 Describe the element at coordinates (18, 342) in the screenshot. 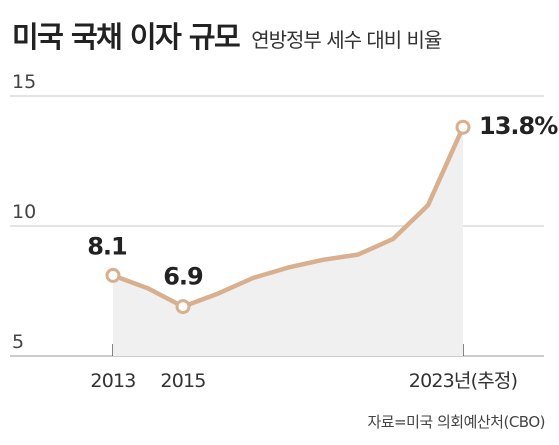

I see `y-tick-label-5: 5` at that location.